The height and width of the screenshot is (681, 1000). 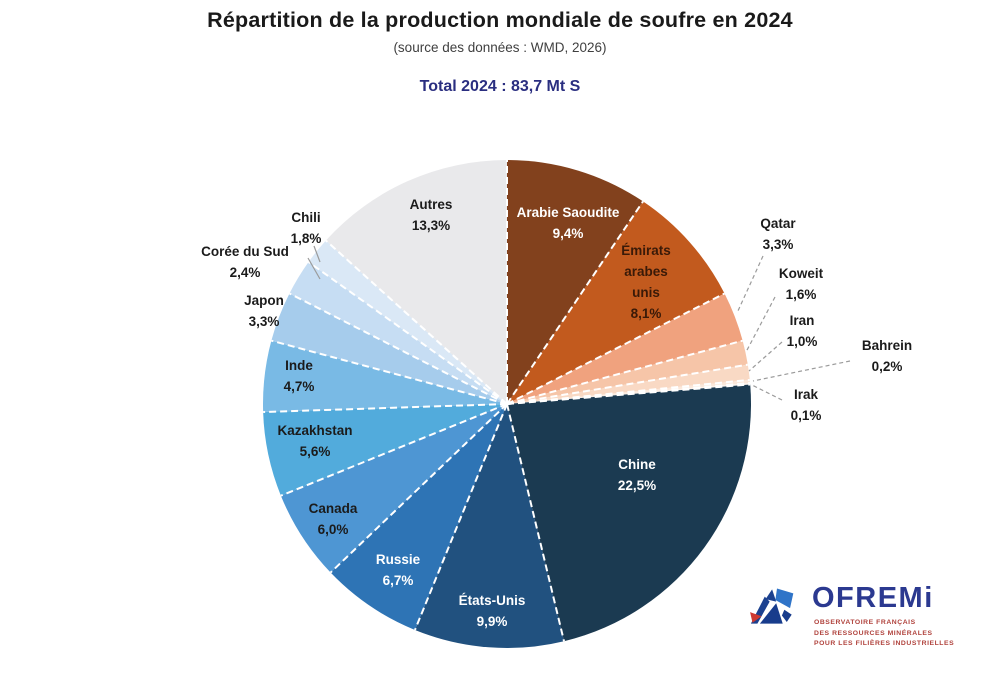 I want to click on leader-line-chili, so click(x=317, y=254).